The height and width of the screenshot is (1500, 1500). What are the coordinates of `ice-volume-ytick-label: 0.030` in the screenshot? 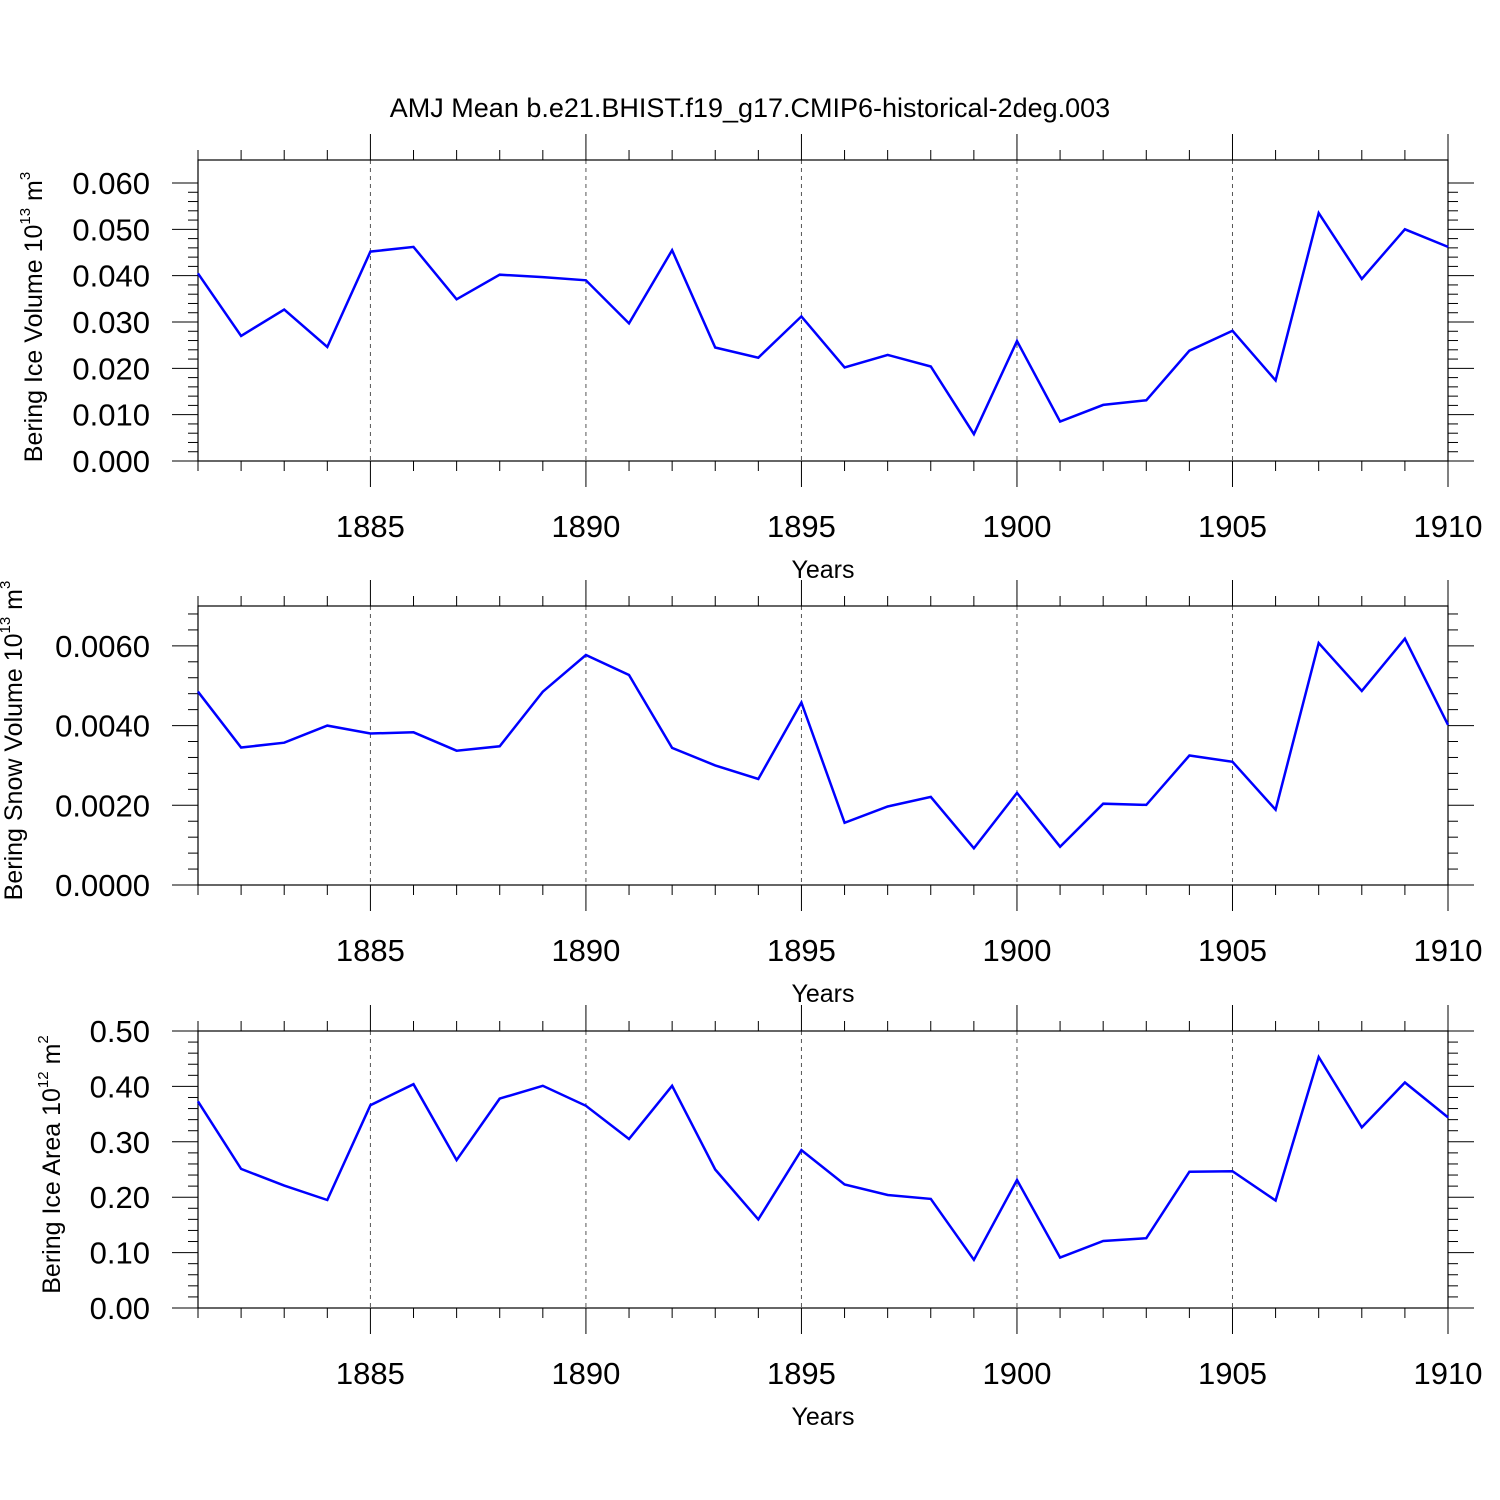 It's located at (111, 322).